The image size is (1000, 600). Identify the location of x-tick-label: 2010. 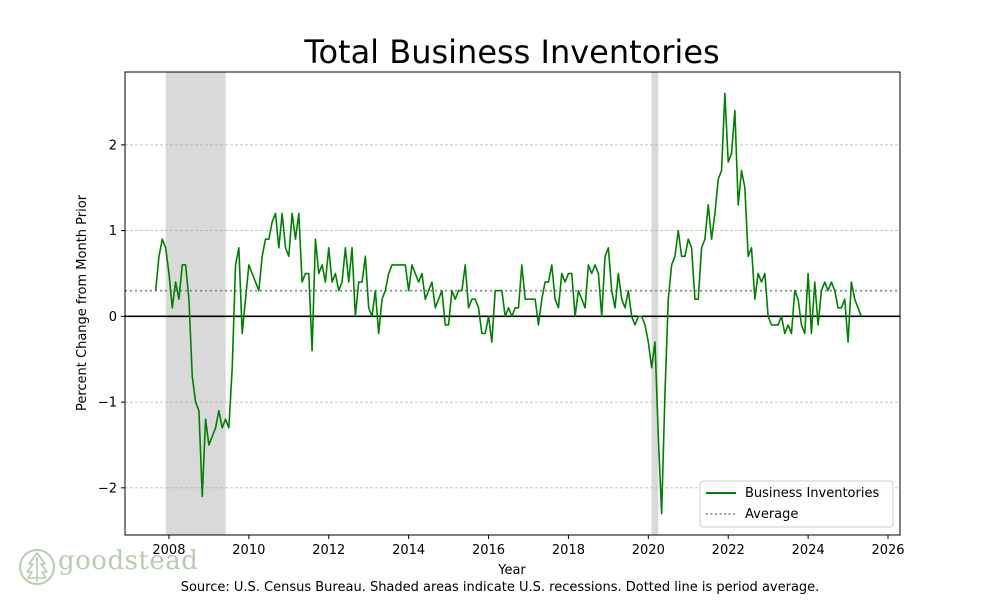
(248, 550).